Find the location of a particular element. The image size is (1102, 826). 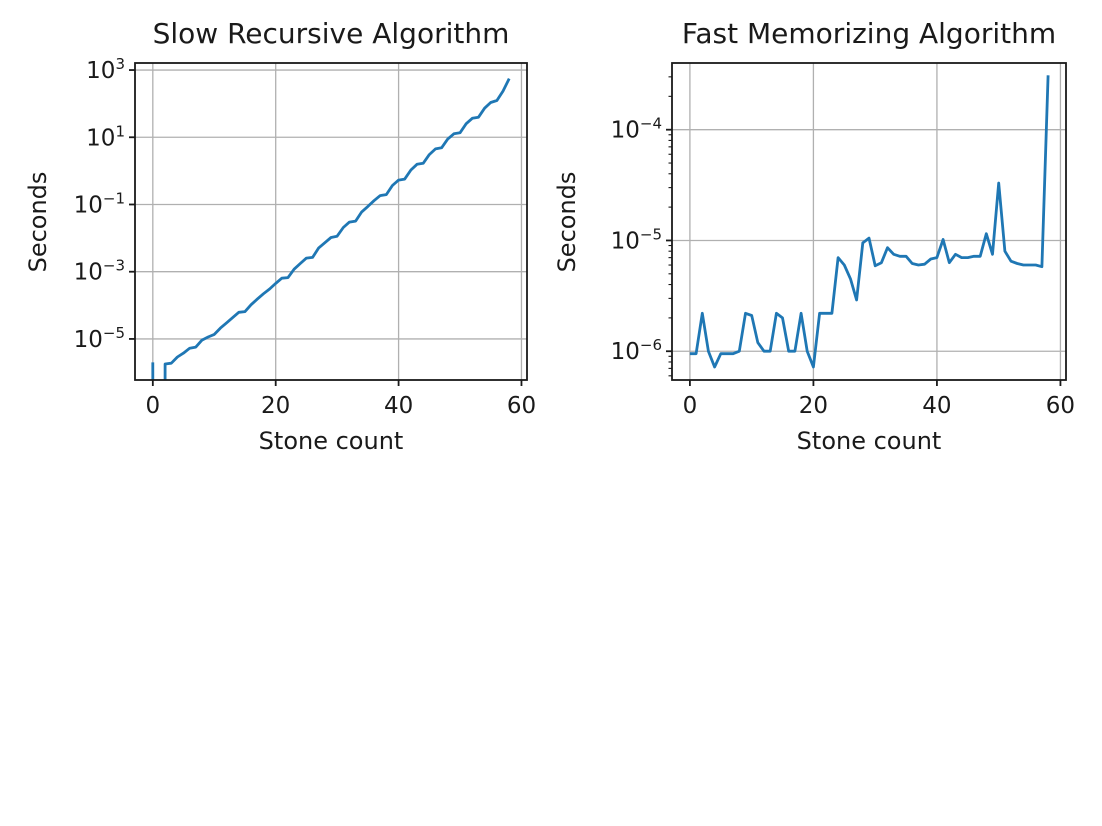

y-tick-label: 10⁻⁶ is located at coordinates (636, 350).